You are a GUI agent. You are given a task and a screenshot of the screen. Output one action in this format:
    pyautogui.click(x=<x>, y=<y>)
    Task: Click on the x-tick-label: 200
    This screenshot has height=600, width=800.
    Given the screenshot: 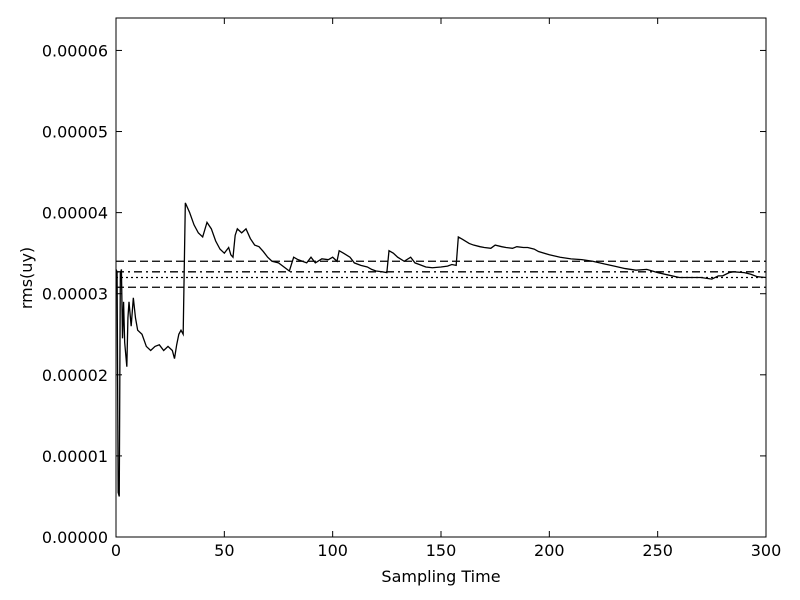 What is the action you would take?
    pyautogui.click(x=549, y=550)
    